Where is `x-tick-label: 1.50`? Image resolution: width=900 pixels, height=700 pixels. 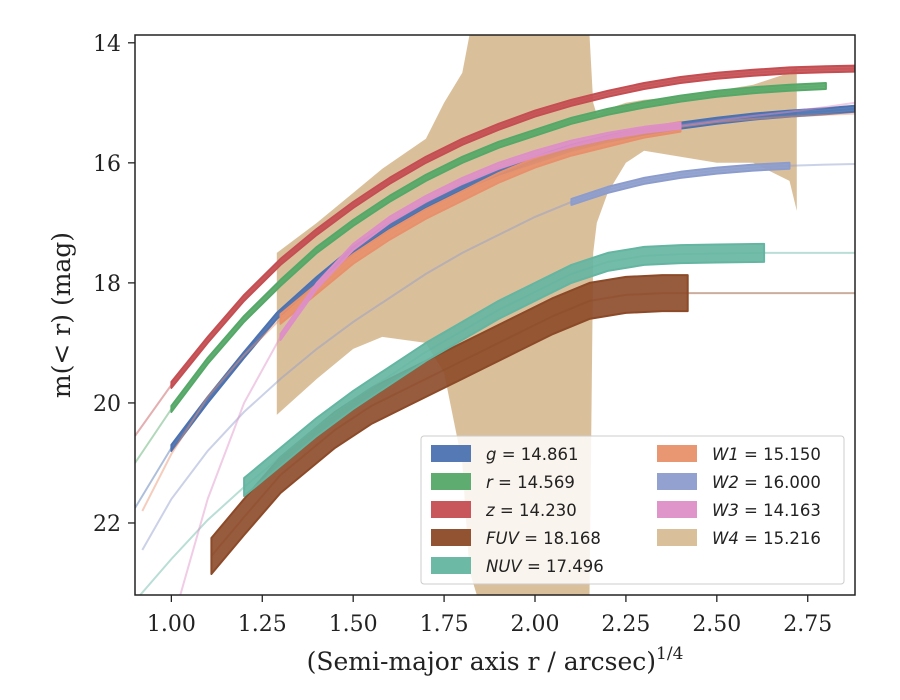 x-tick-label: 1.50 is located at coordinates (353, 624).